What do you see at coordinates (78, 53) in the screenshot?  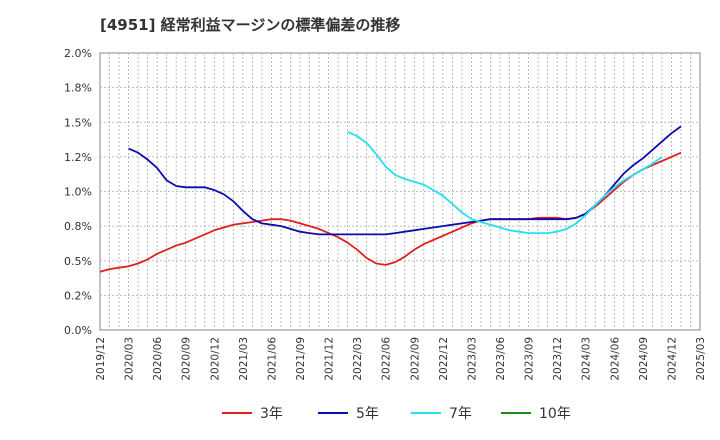 I see `y-tick-label: 2.0%` at bounding box center [78, 53].